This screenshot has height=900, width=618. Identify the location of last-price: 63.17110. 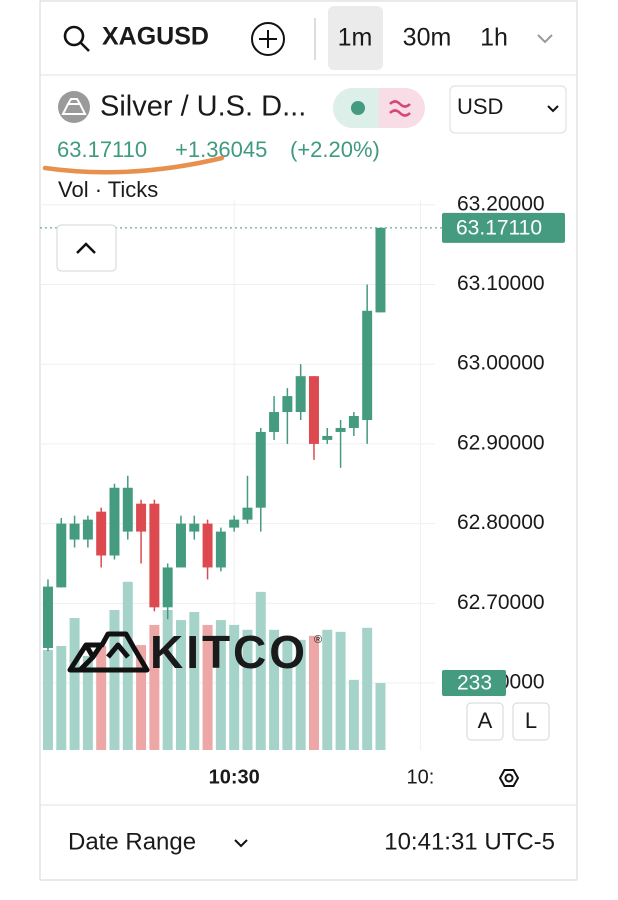
(102, 149).